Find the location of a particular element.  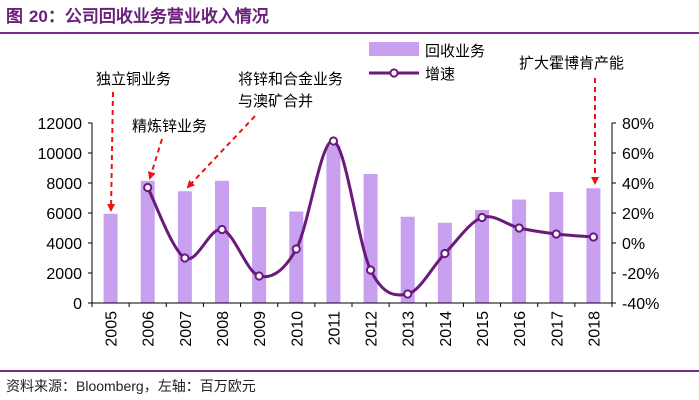

bar-2005 is located at coordinates (110, 258).